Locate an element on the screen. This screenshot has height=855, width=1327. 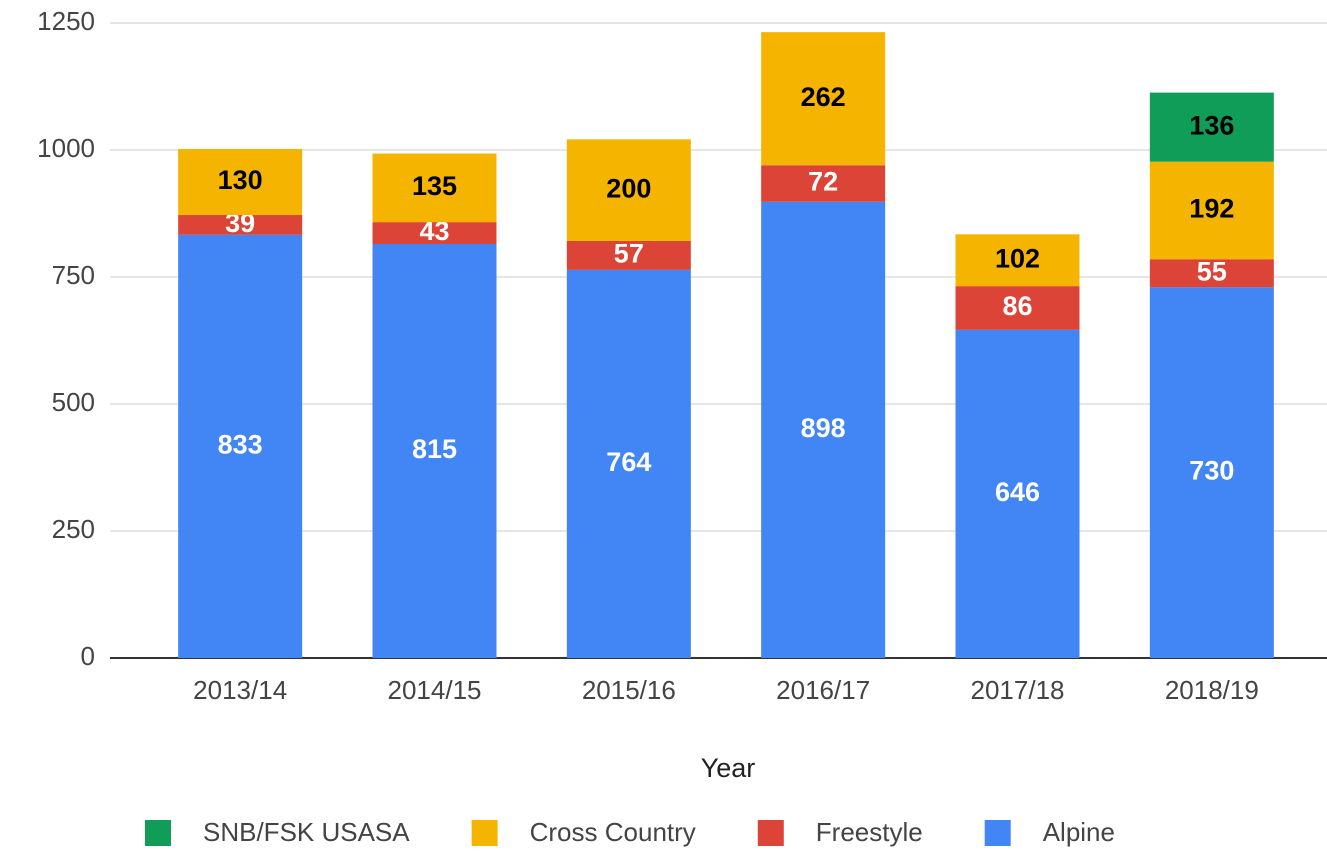
data-label: 833 is located at coordinates (240, 445).